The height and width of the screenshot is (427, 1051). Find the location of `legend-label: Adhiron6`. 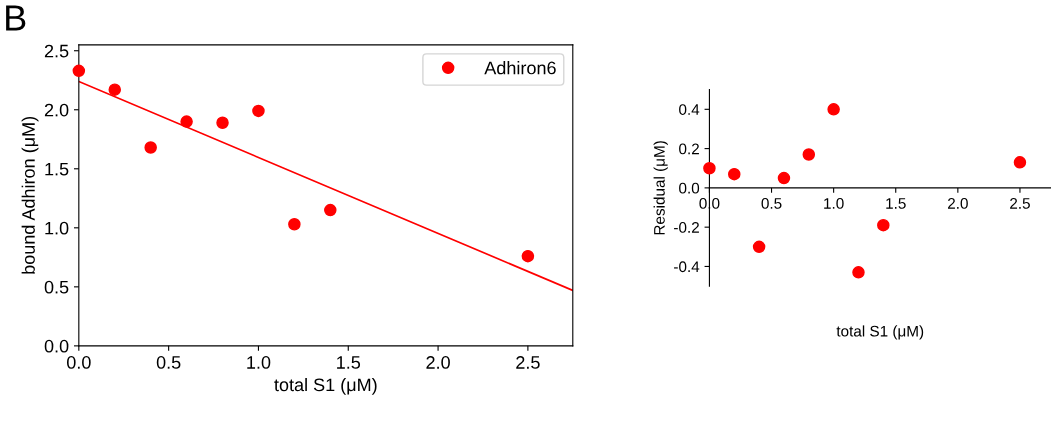

legend-label: Adhiron6 is located at coordinates (520, 68).